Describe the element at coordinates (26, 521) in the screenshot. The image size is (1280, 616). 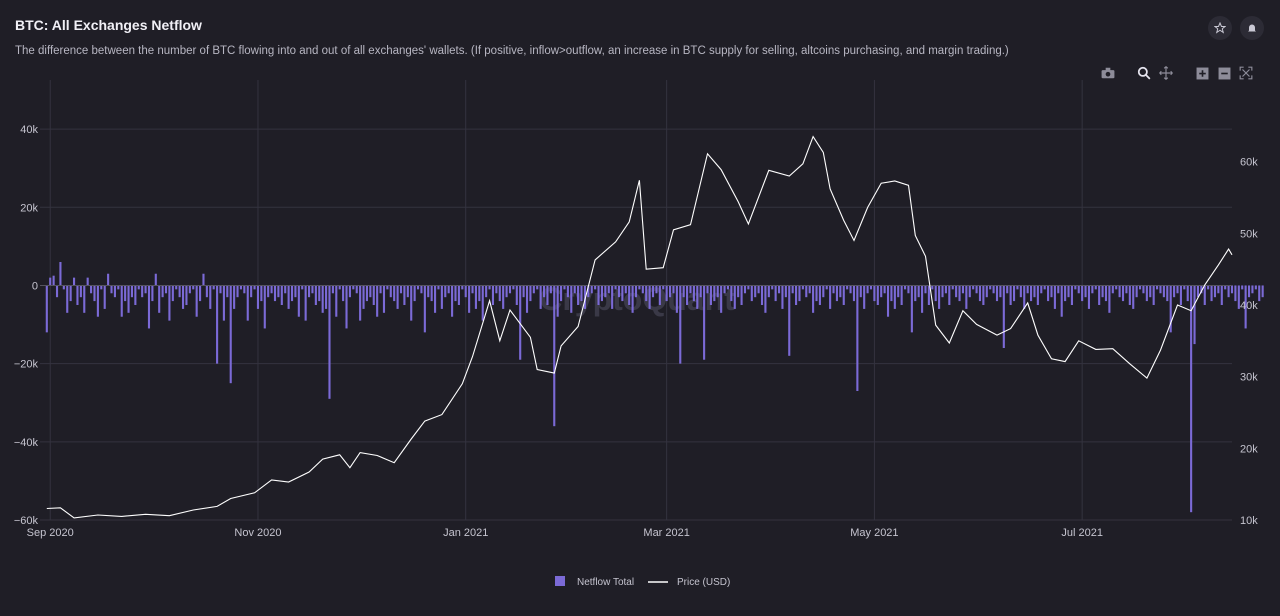
I see `y-left-tick-label: −60k` at that location.